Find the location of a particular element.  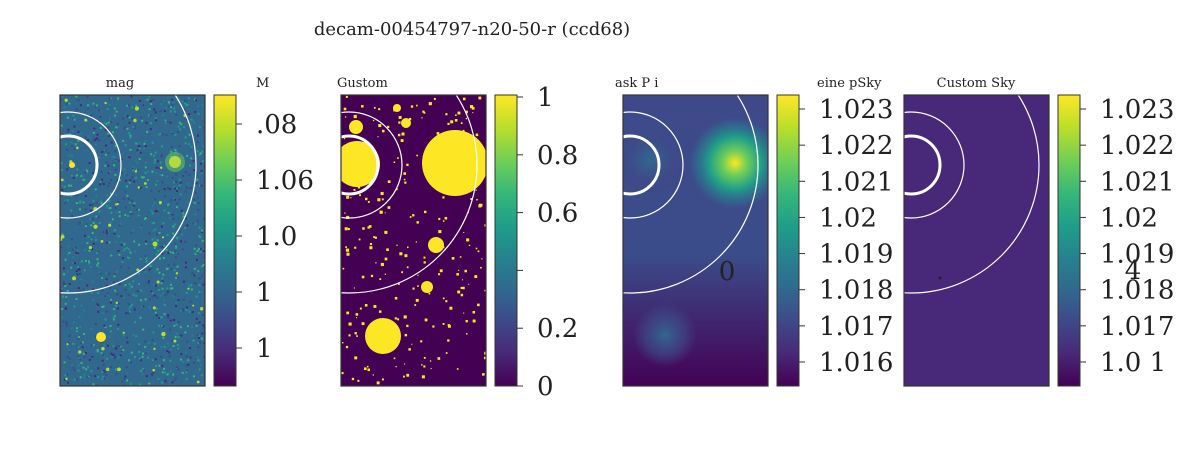

panel-2-mask-blob is located at coordinates (406, 123).